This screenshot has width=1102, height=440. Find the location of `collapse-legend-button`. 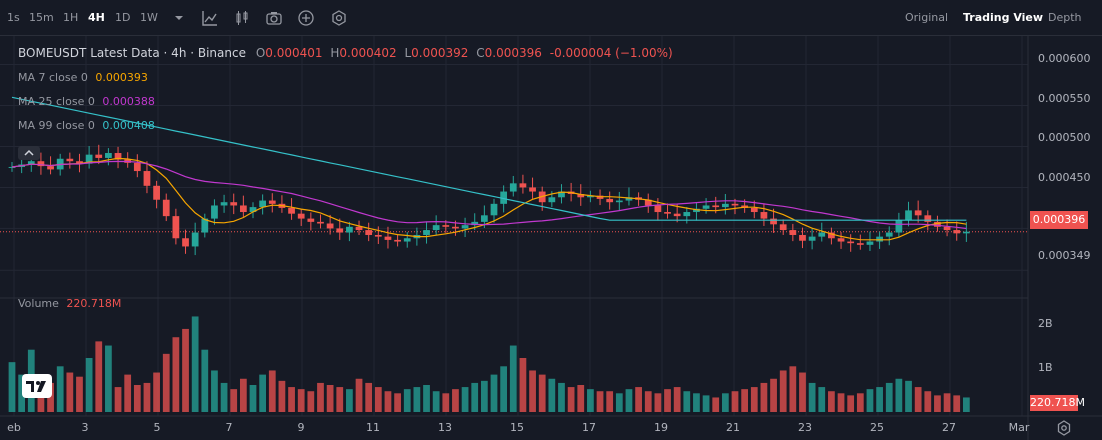

collapse-legend-button is located at coordinates (29, 153).